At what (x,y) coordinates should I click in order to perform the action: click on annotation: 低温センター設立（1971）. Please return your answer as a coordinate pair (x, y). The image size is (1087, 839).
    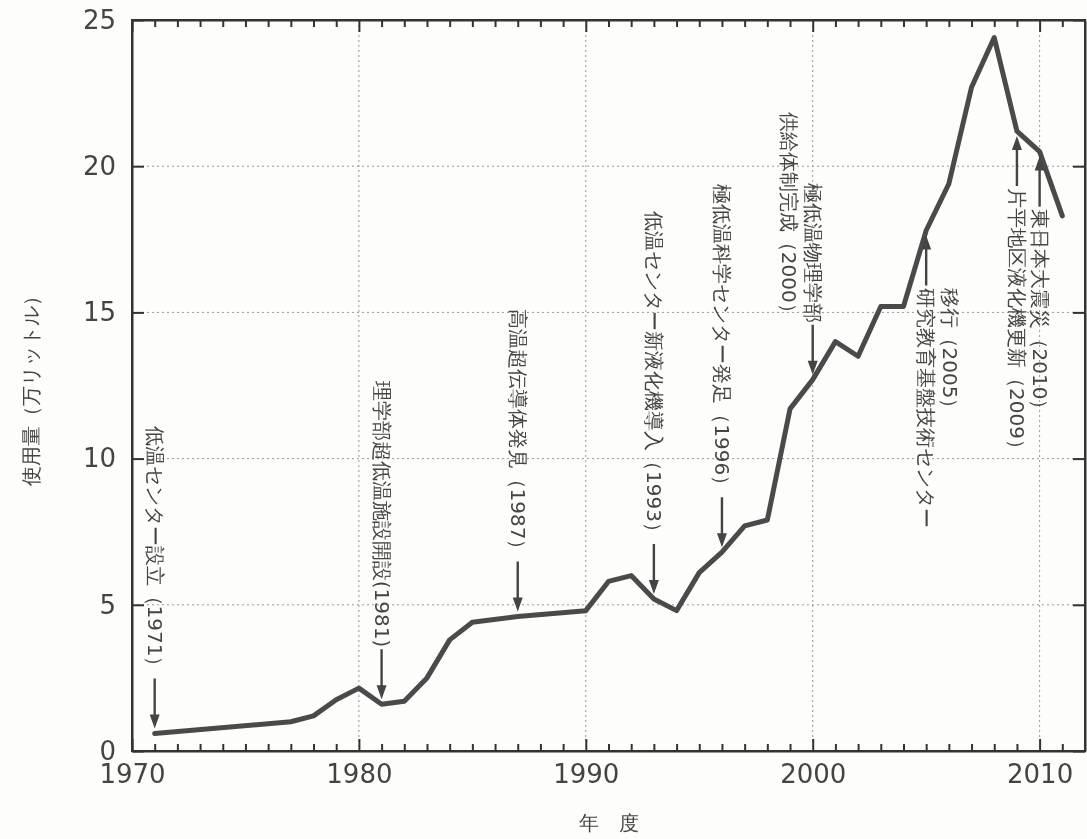
    Looking at the image, I should click on (154, 551).